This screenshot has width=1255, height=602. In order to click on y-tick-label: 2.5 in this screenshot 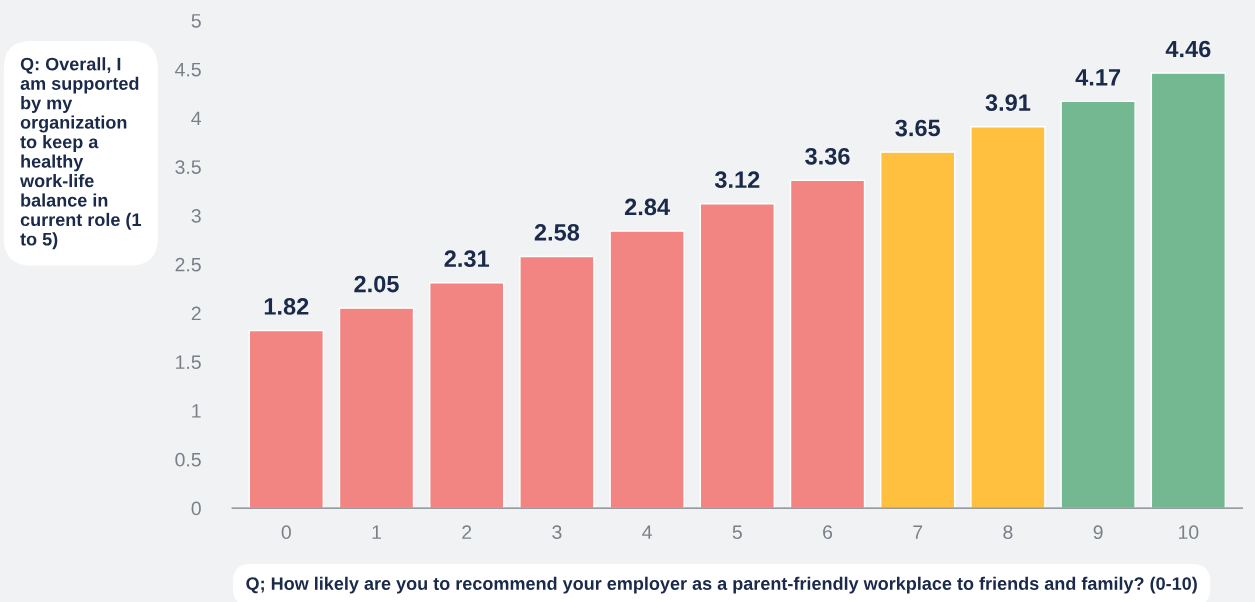, I will do `click(188, 264)`.